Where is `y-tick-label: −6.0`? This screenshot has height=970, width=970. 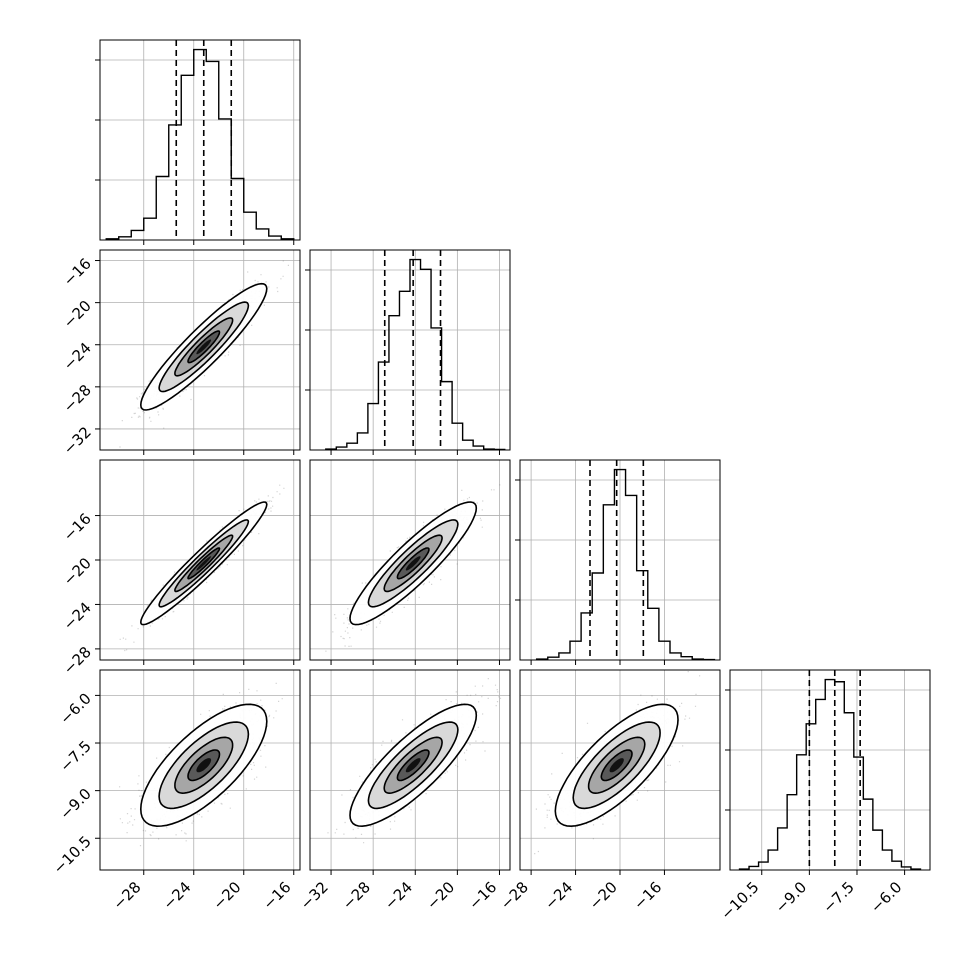 y-tick-label: −6.0 is located at coordinates (75, 708).